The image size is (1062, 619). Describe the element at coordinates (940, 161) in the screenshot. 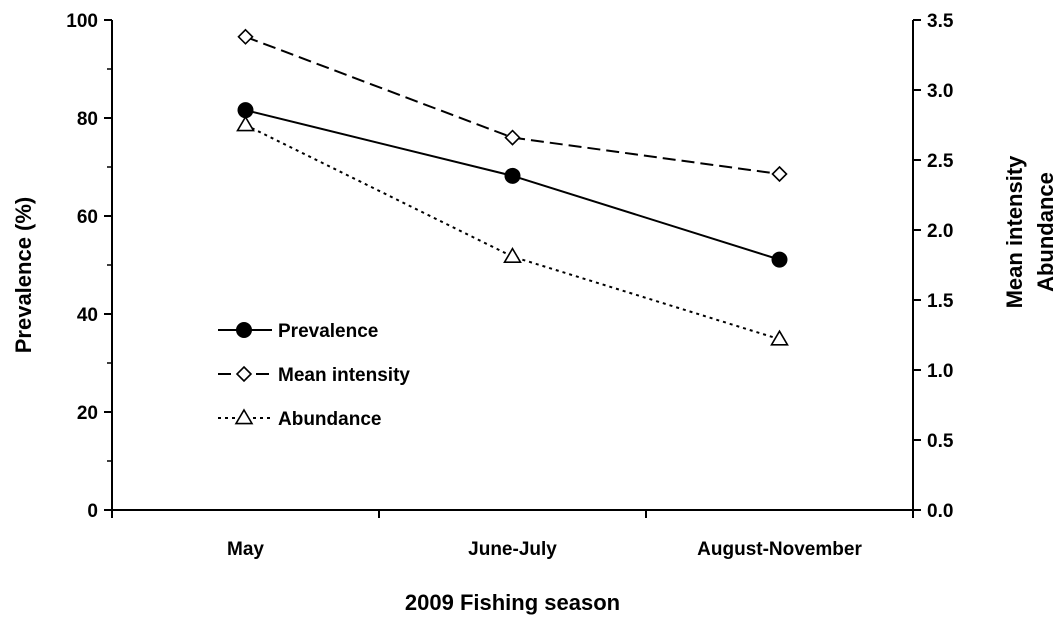

I see `y-right-tick-label: 2.5` at that location.